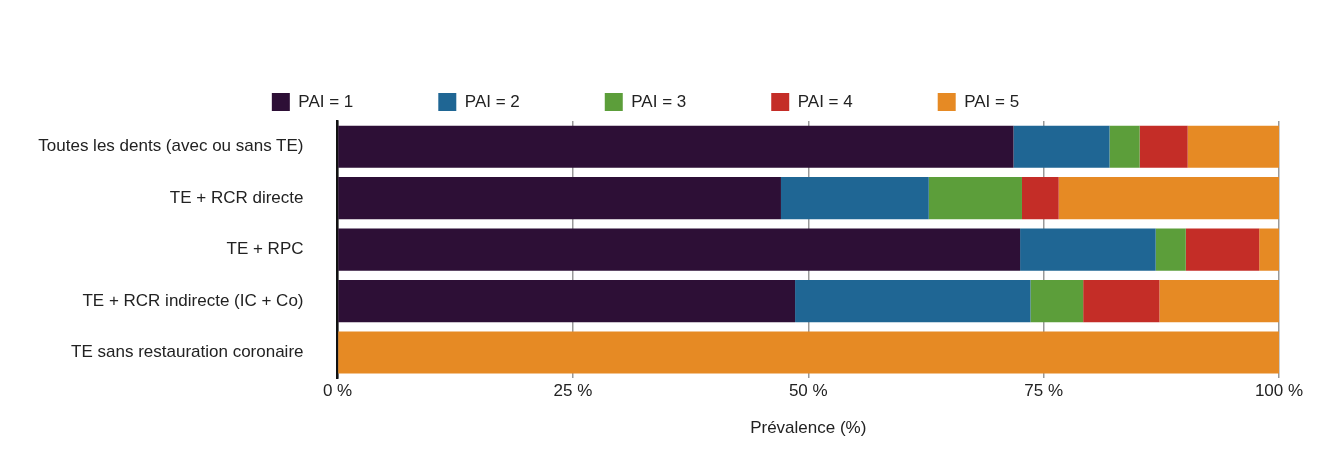 The height and width of the screenshot is (455, 1327). I want to click on y-tick-label: TE + RCR directe, so click(236, 197).